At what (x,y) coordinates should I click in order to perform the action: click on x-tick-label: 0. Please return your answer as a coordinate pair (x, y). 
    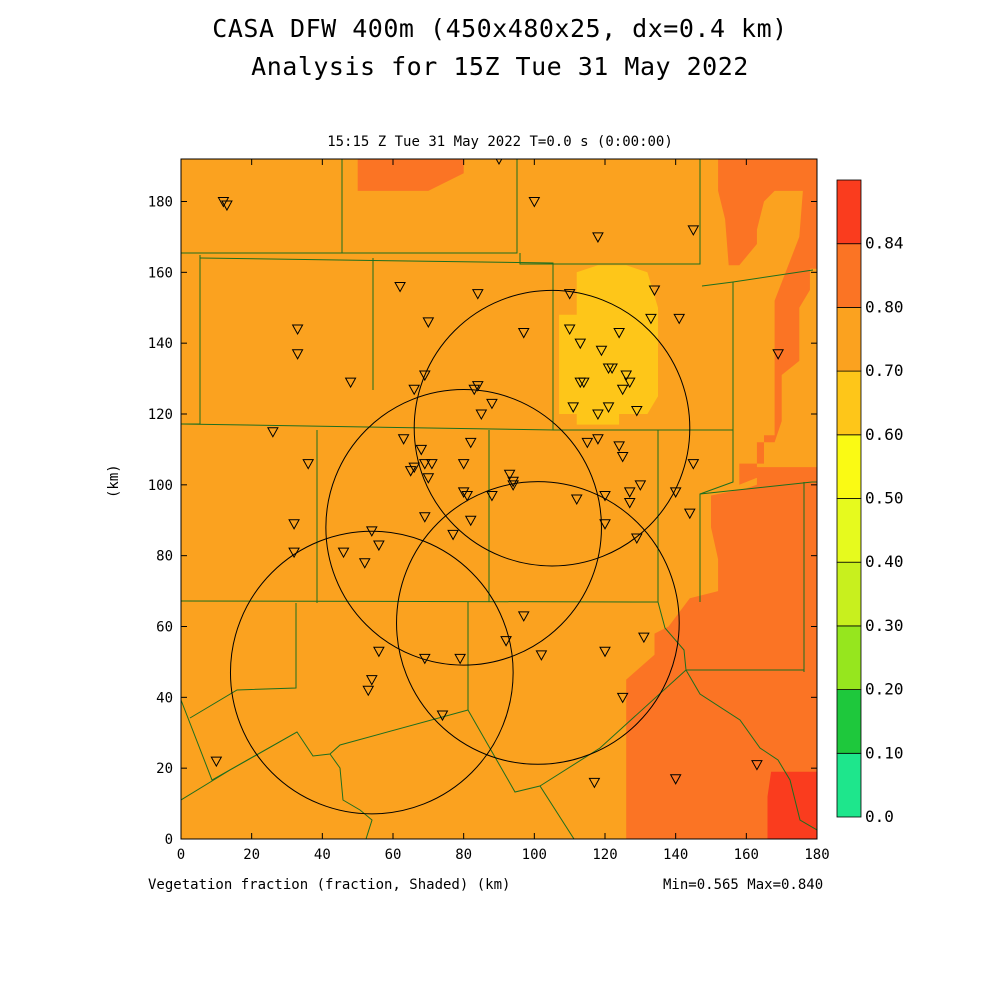
    Looking at the image, I should click on (181, 855).